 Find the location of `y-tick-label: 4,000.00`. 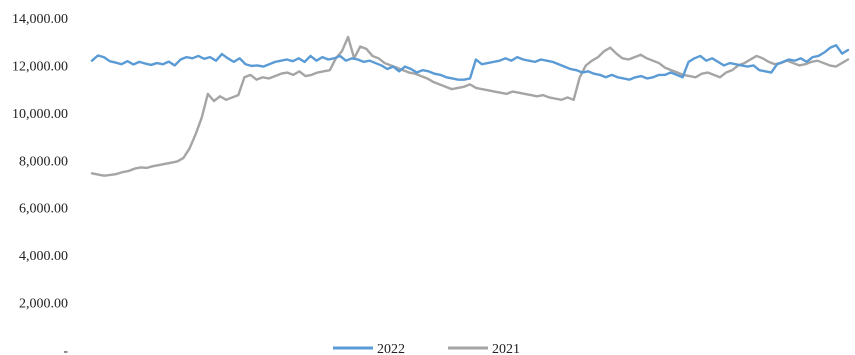

y-tick-label: 4,000.00 is located at coordinates (43, 256).